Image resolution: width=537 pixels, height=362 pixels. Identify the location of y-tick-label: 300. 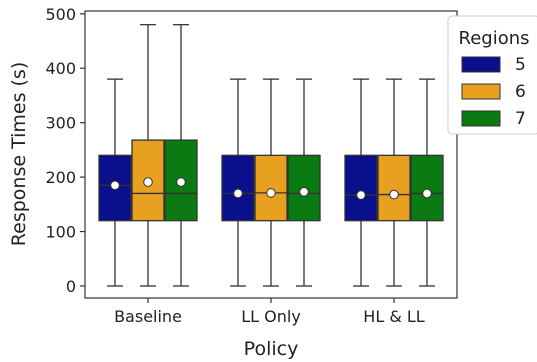
(60, 123).